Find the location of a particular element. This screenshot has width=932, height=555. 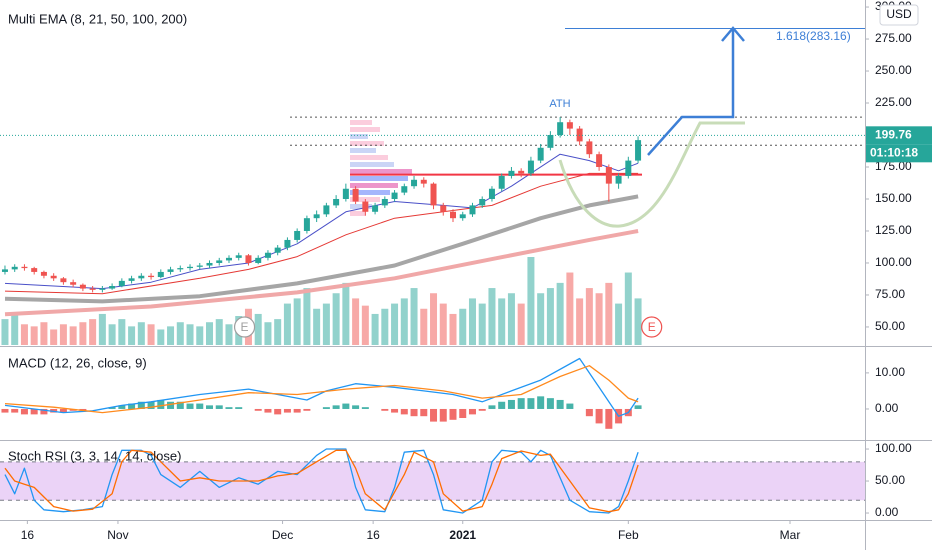

currency-box is located at coordinates (899, 15).